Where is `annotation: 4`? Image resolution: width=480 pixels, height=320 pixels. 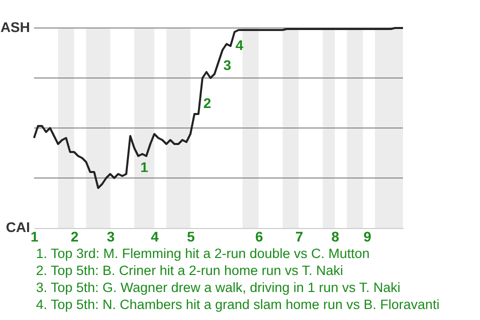
annotation: 4 is located at coordinates (239, 45).